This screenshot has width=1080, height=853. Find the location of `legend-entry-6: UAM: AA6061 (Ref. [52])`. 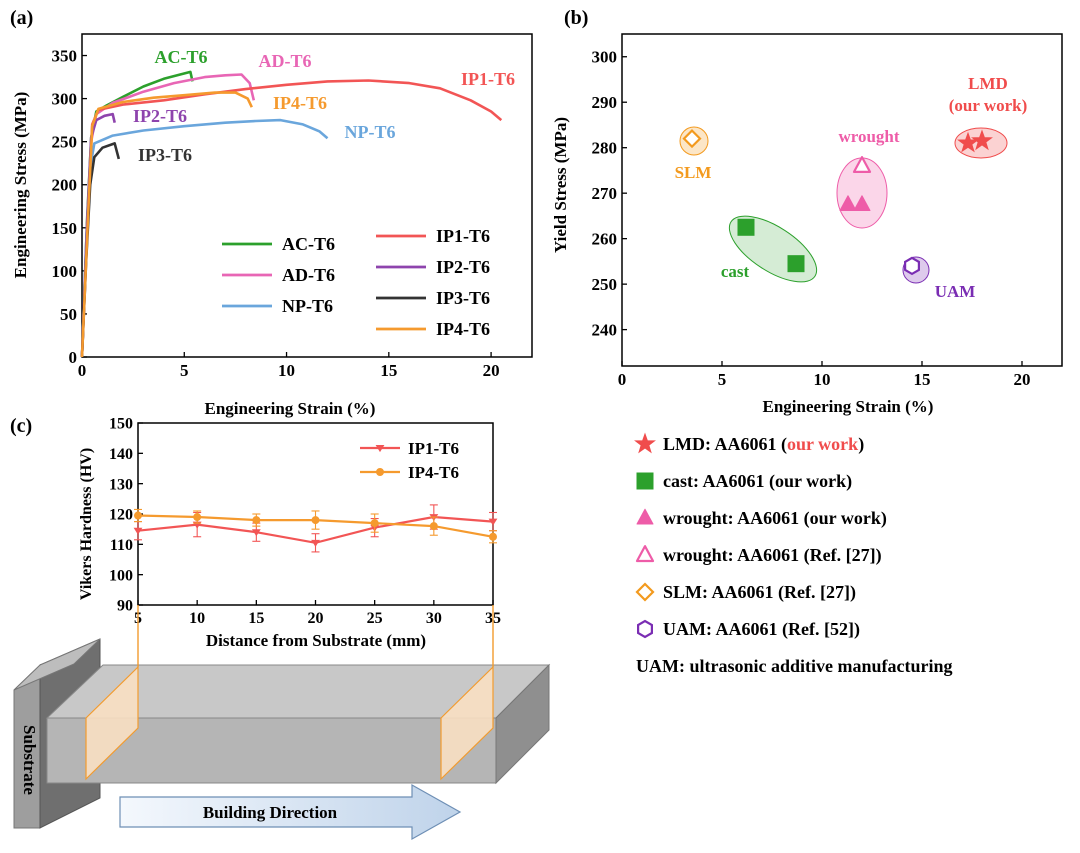

legend-entry-6: UAM: AA6061 (Ref. [52]) is located at coordinates (761, 629).